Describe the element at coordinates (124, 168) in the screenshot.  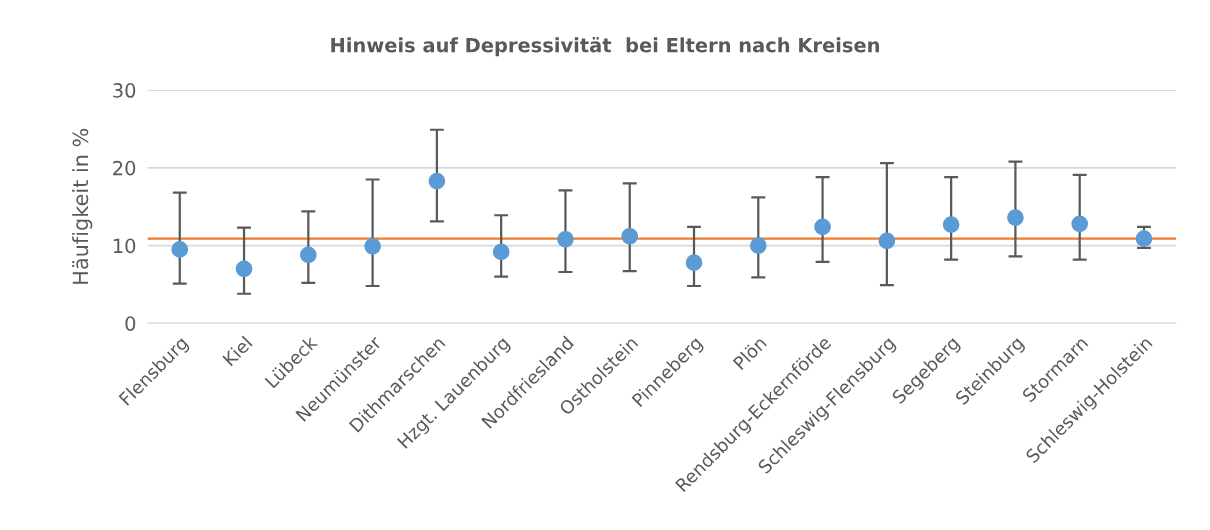
I see `y-tick-label: 20` at that location.